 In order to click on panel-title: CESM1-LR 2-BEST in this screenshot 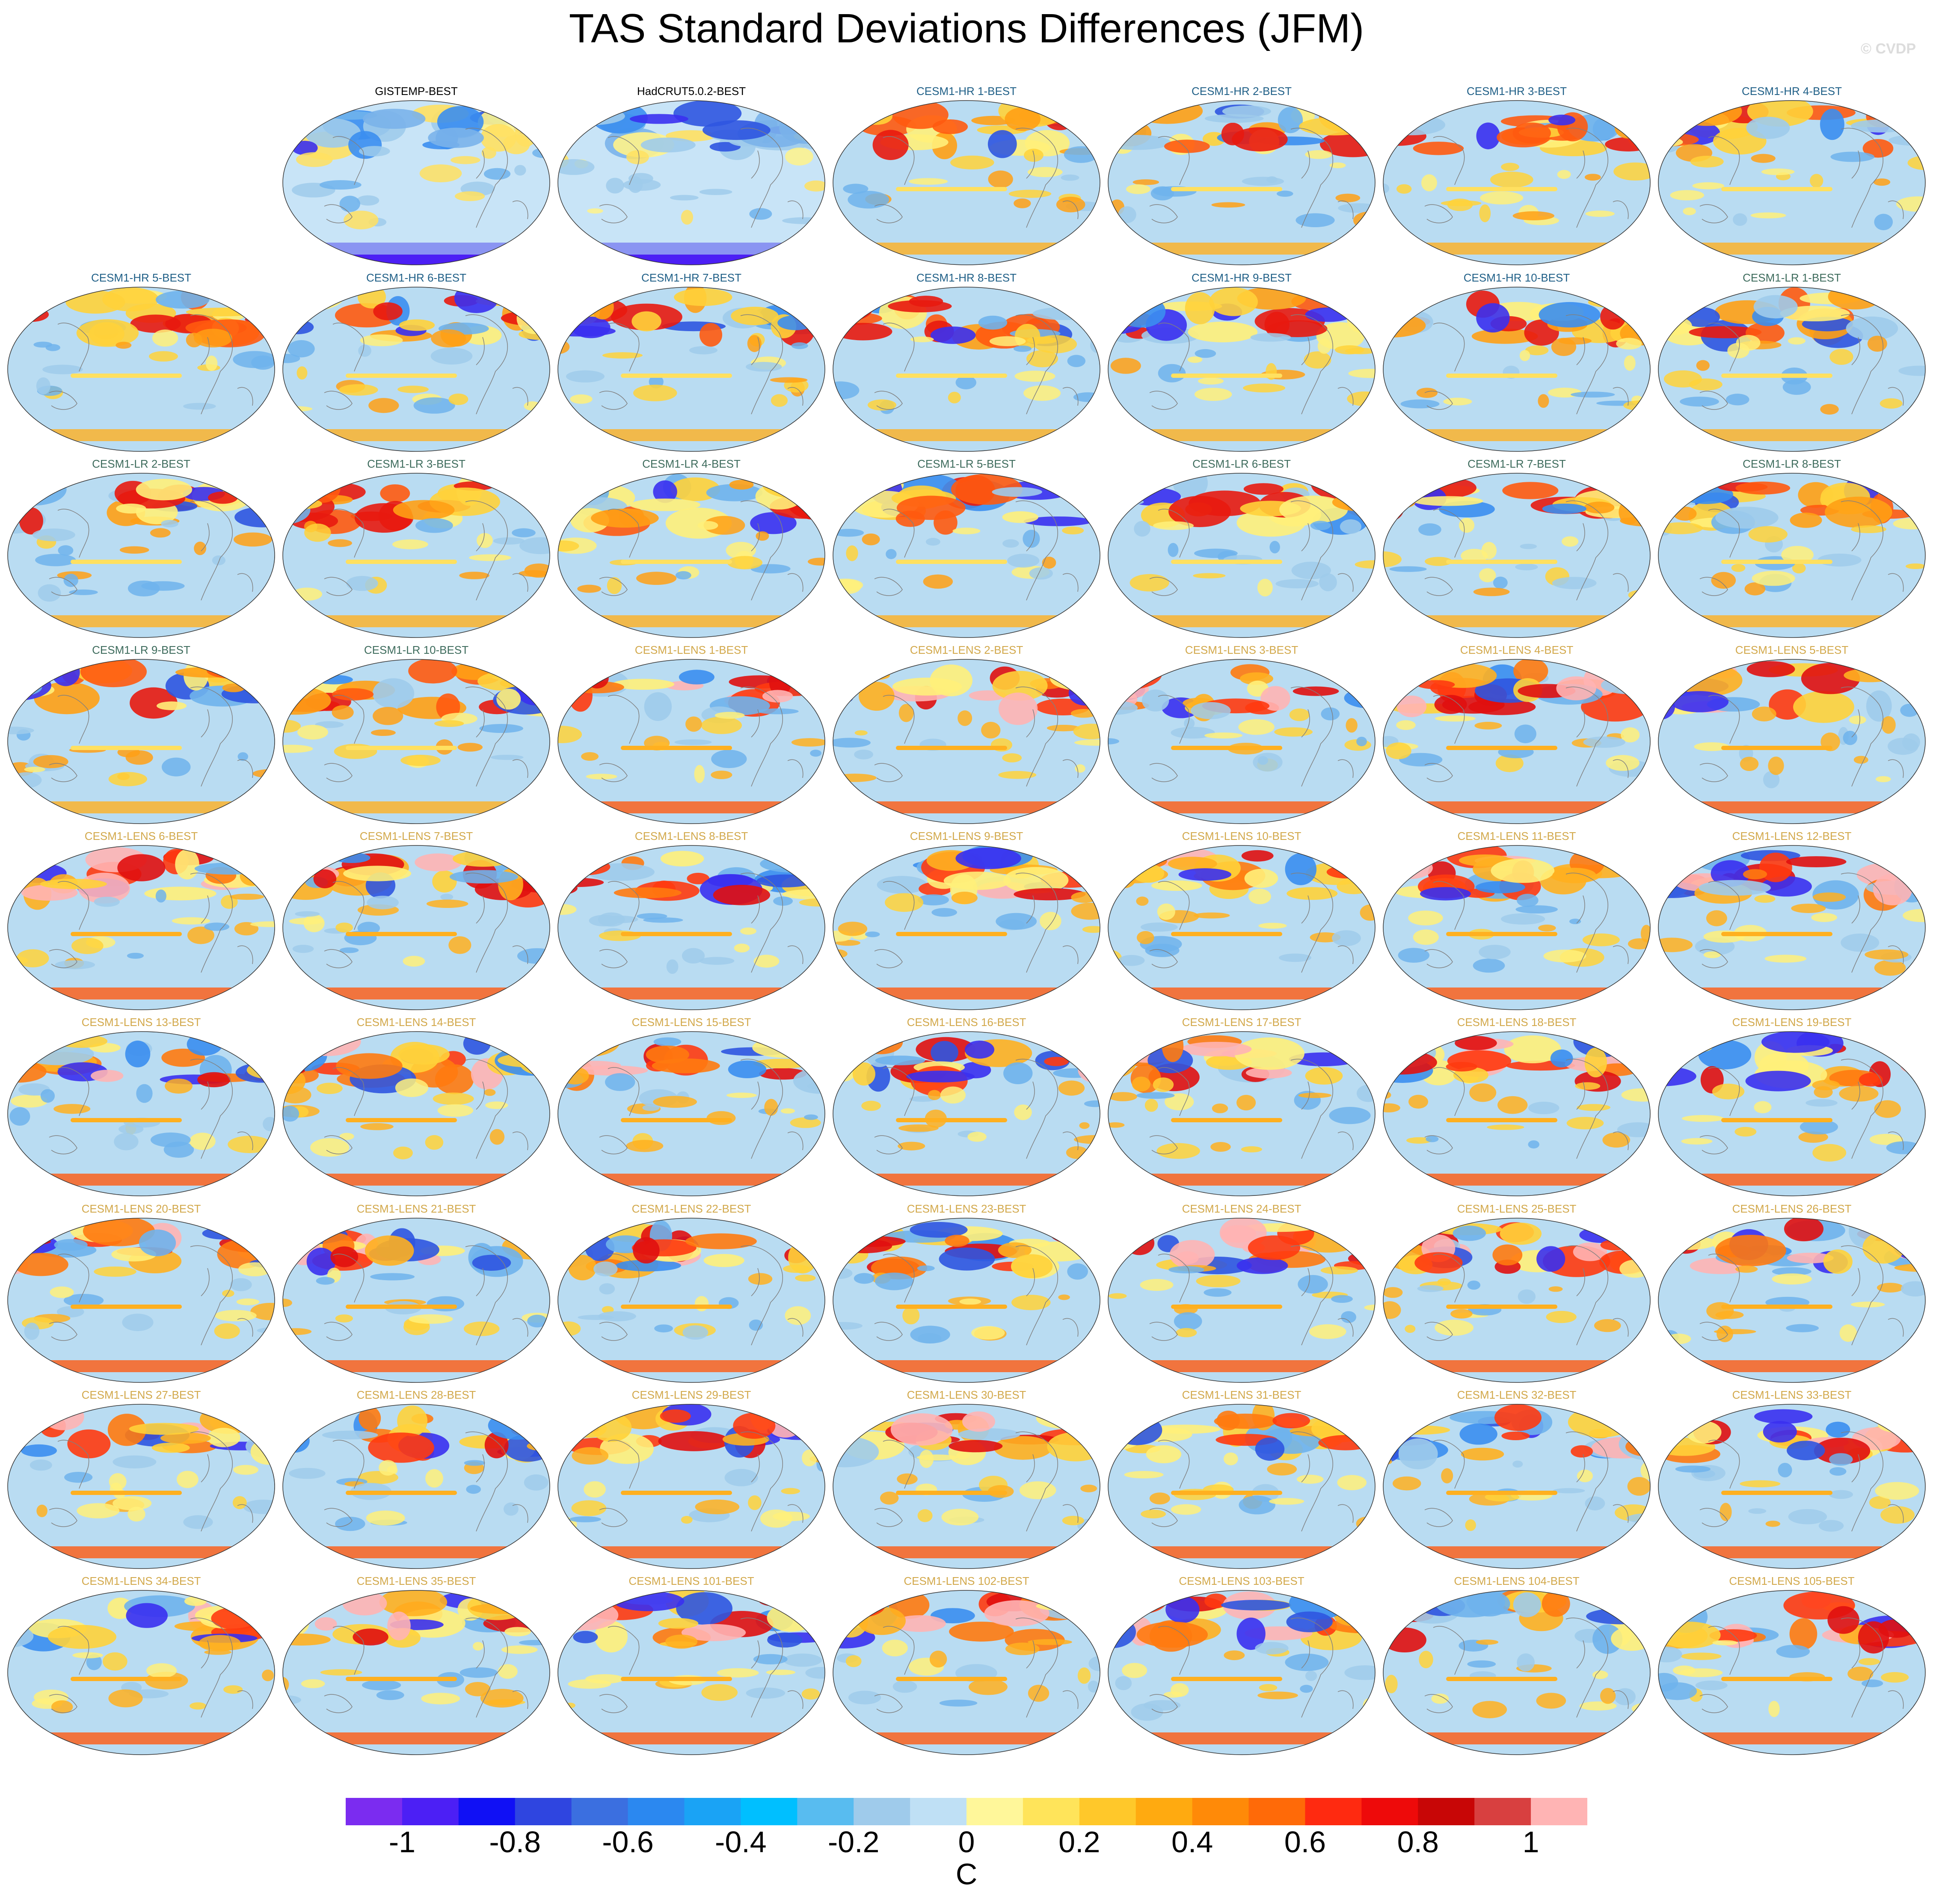, I will do `click(141, 463)`.